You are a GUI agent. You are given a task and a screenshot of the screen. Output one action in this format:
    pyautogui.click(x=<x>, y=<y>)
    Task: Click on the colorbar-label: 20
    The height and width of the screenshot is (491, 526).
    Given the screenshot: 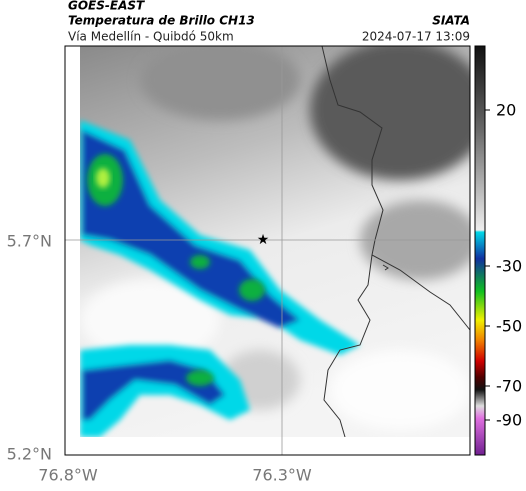 What is the action you would take?
    pyautogui.click(x=506, y=110)
    